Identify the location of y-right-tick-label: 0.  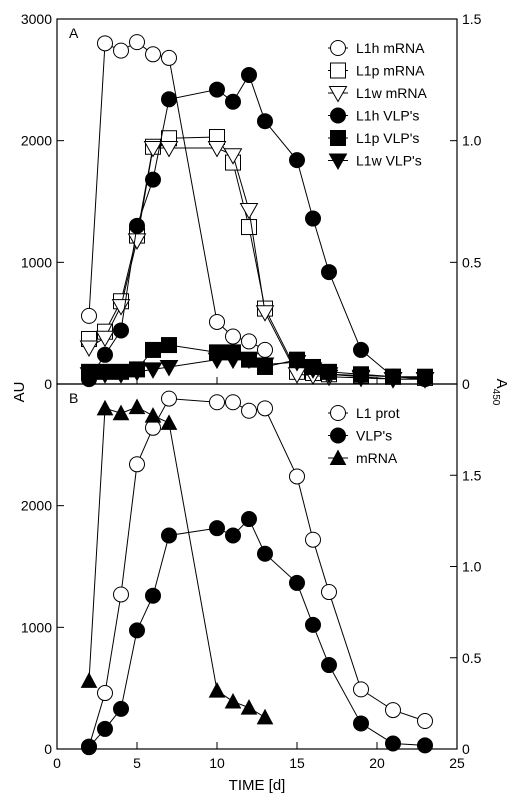
(466, 384).